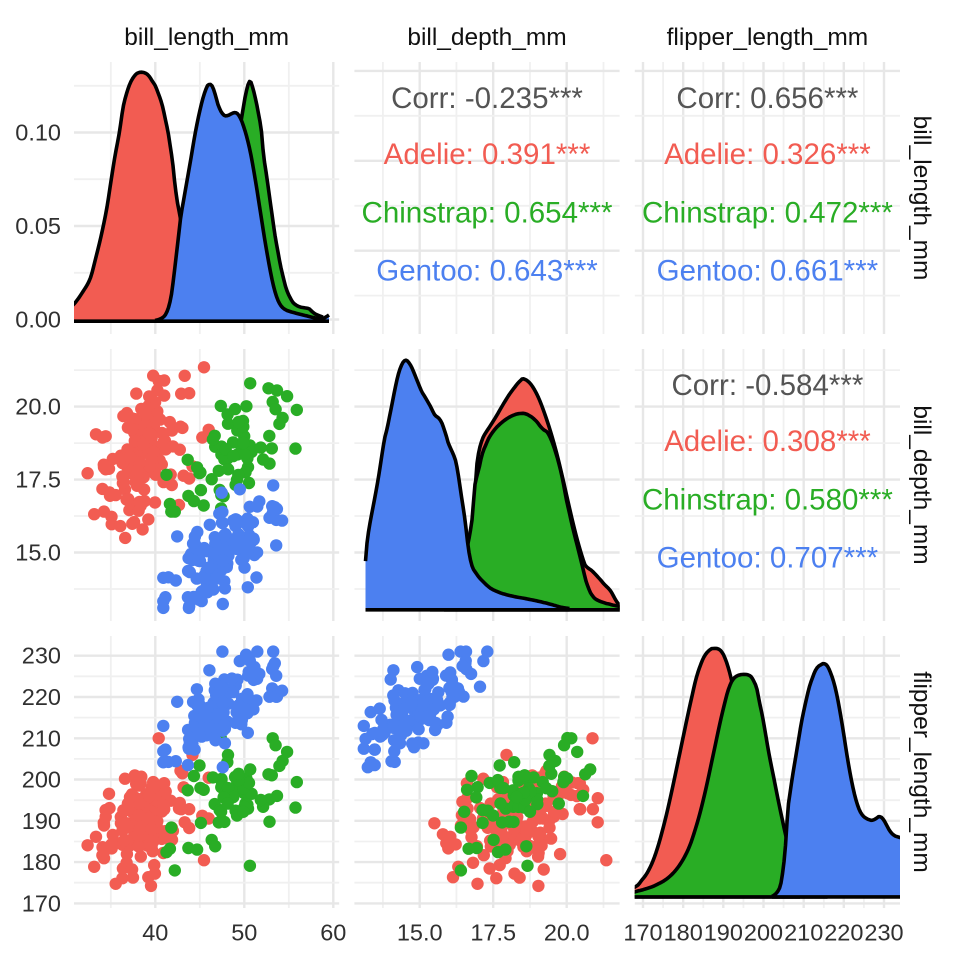 This screenshot has width=960, height=960. I want to click on svg-text: Corr: -0.235***, so click(487, 98).